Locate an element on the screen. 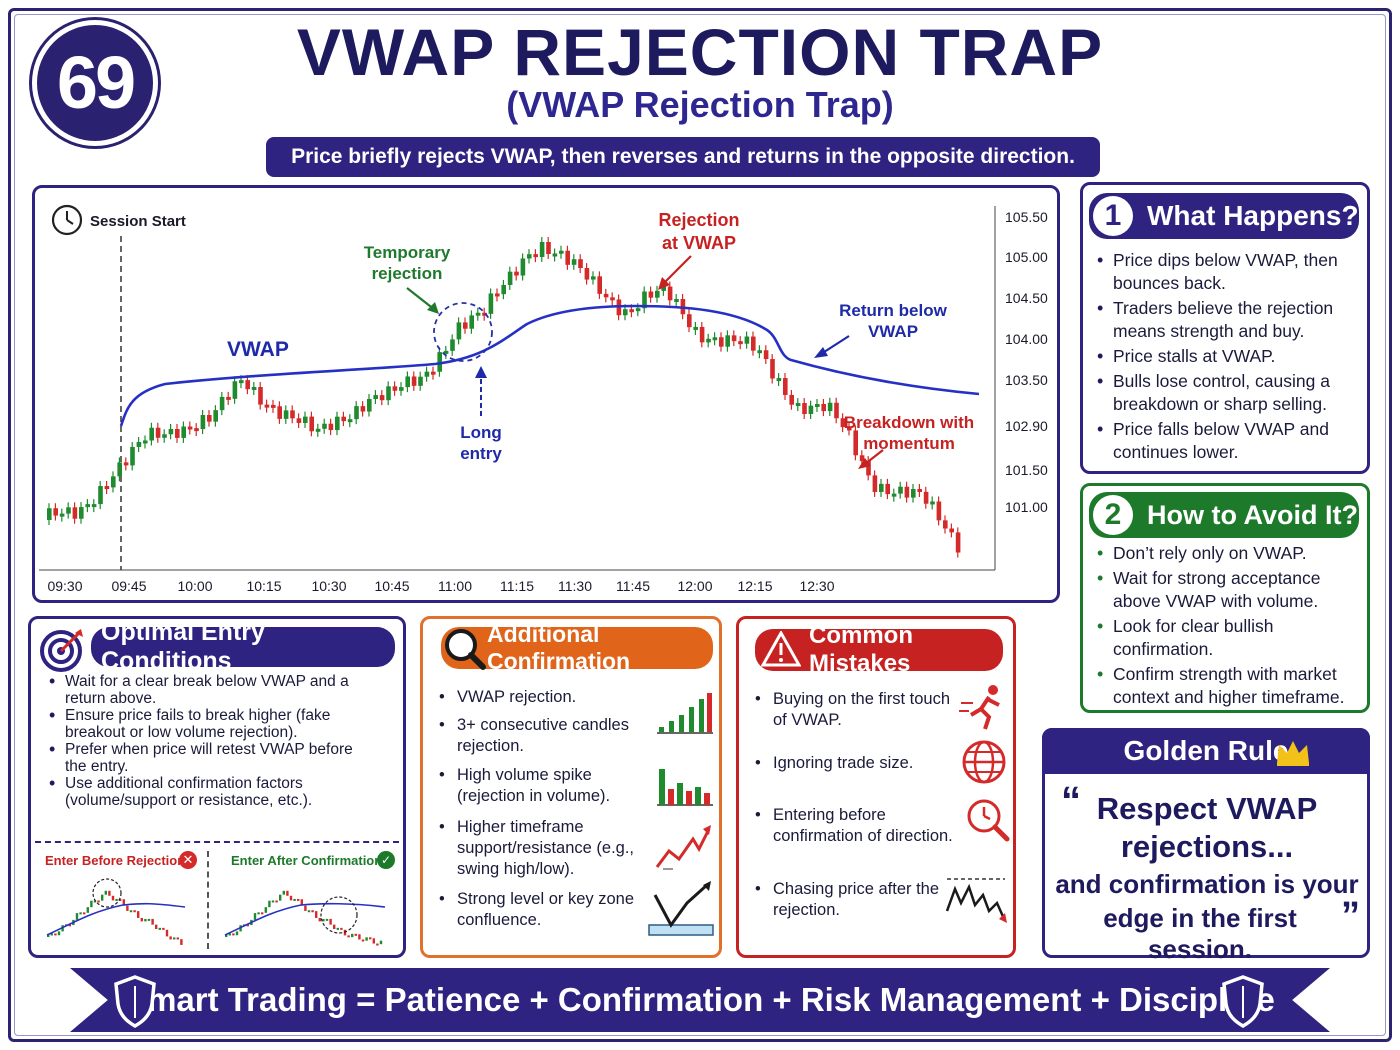  breakdown-arrow is located at coordinates (874, 457).